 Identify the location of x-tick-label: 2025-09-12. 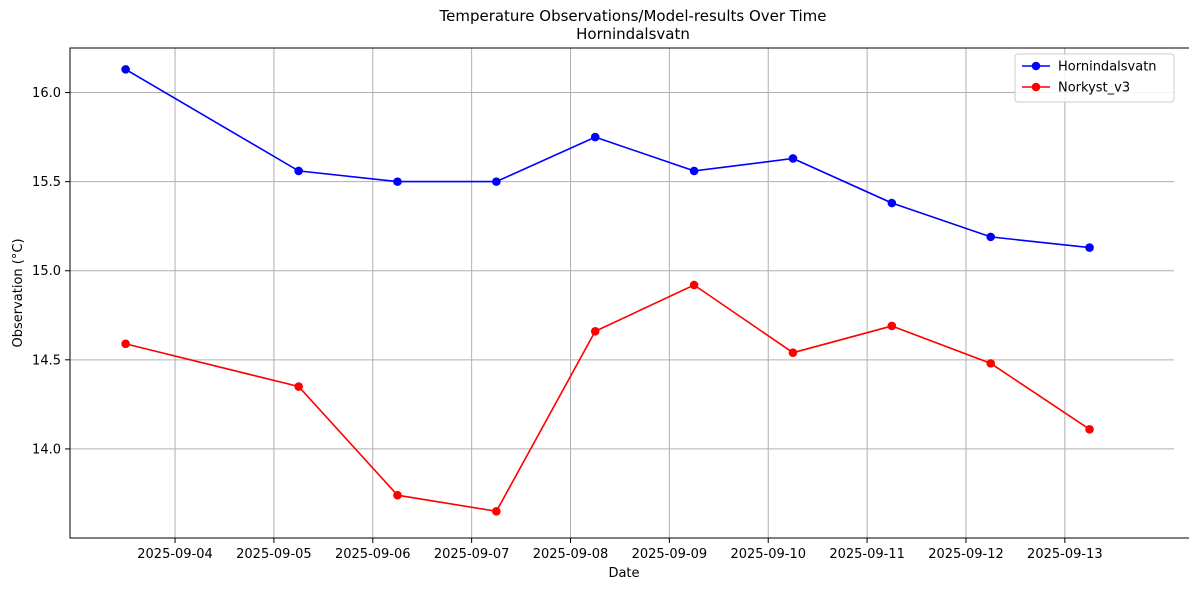
(966, 554).